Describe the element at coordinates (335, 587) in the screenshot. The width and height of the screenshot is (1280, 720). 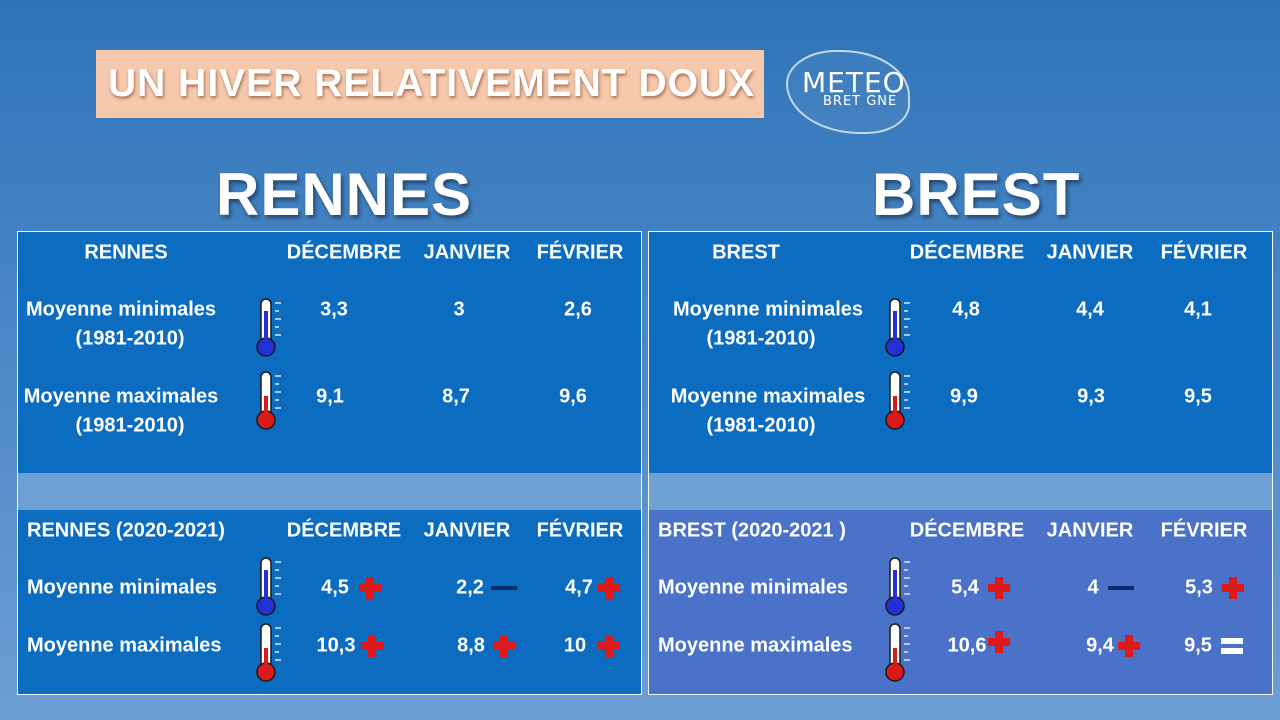
I see `value-min-december: 4,5` at that location.